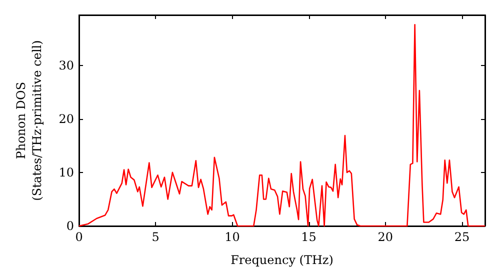 The width and height of the screenshot is (500, 280). Describe the element at coordinates (386, 237) in the screenshot. I see `x-tick-label: 20` at that location.